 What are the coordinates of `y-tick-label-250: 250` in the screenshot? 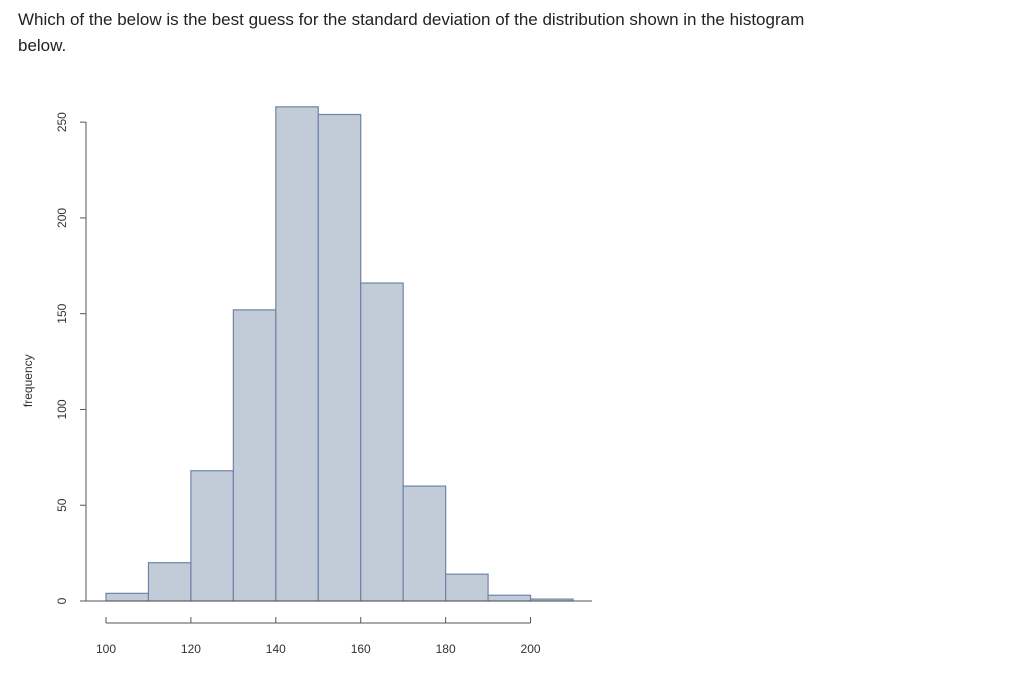 It's located at (62, 122).